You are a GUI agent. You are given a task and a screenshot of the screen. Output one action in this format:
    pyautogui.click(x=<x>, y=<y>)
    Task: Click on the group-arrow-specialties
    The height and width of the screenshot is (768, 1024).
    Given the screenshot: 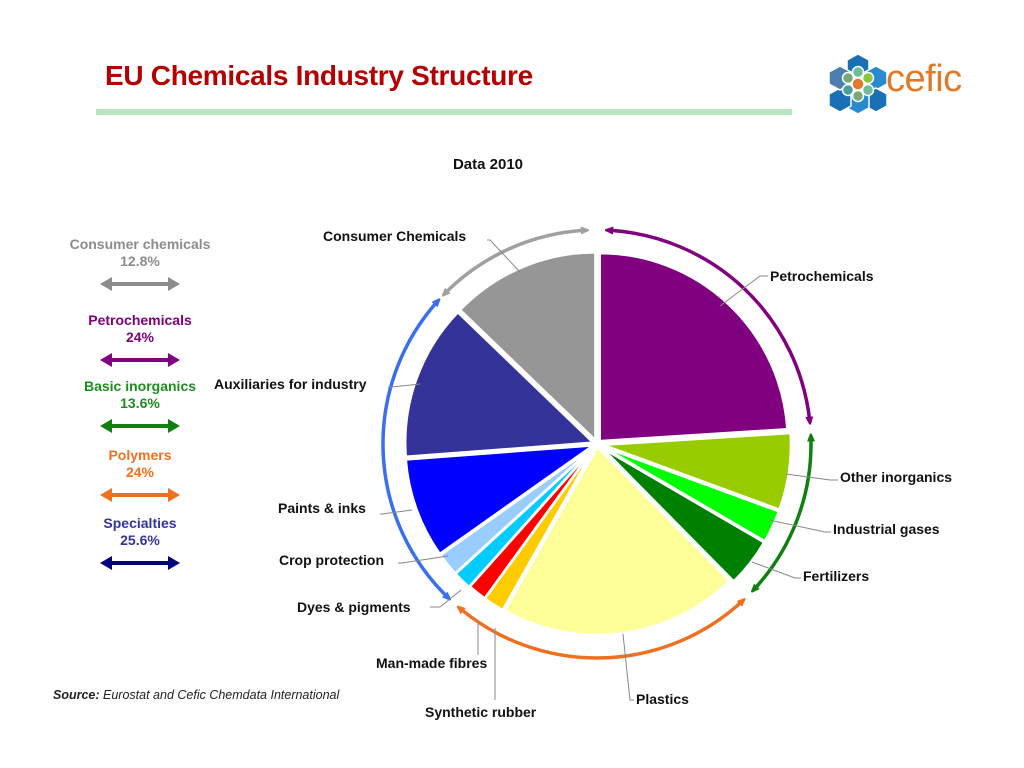 What is the action you would take?
    pyautogui.click(x=414, y=449)
    